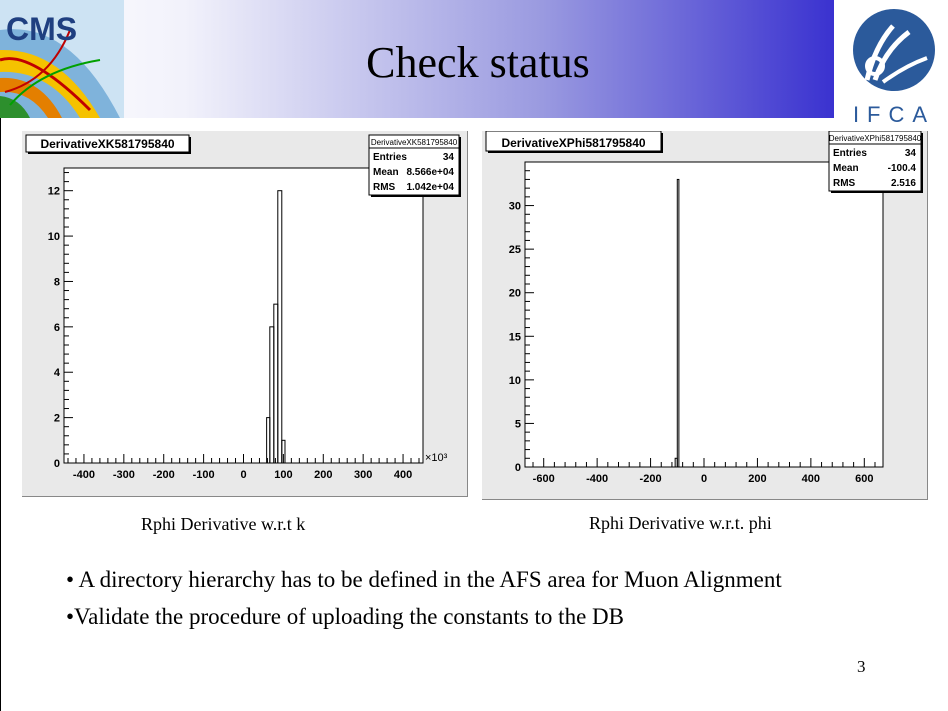  I want to click on y-tick-label: 25, so click(515, 250).